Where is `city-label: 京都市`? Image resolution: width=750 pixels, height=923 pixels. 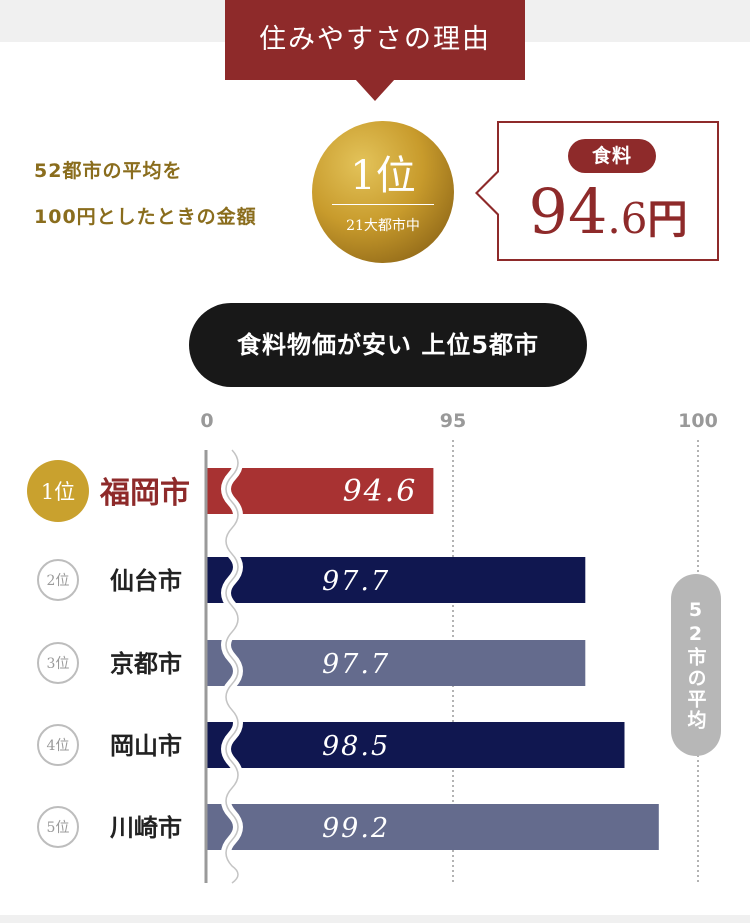 city-label: 京都市 is located at coordinates (146, 664).